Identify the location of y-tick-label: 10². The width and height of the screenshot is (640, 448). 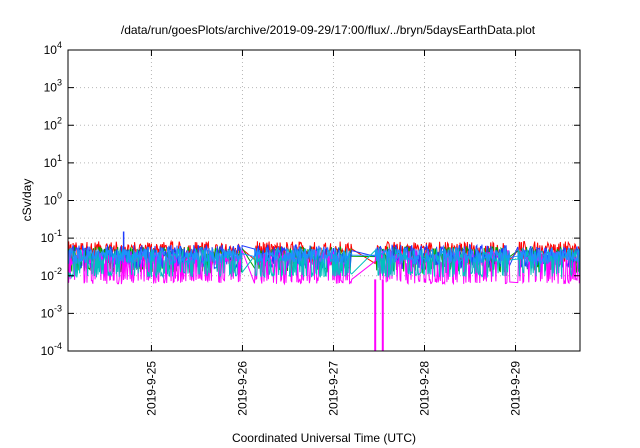
(53, 123).